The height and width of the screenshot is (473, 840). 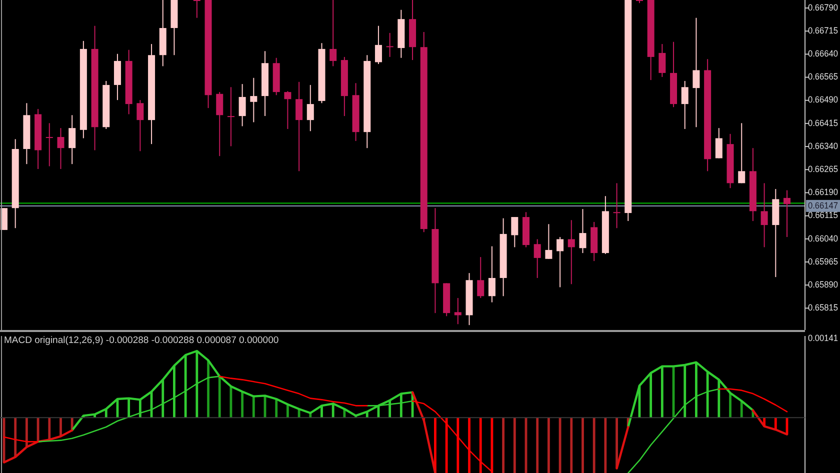 I want to click on y-tick-label: 0.65890, so click(x=824, y=284).